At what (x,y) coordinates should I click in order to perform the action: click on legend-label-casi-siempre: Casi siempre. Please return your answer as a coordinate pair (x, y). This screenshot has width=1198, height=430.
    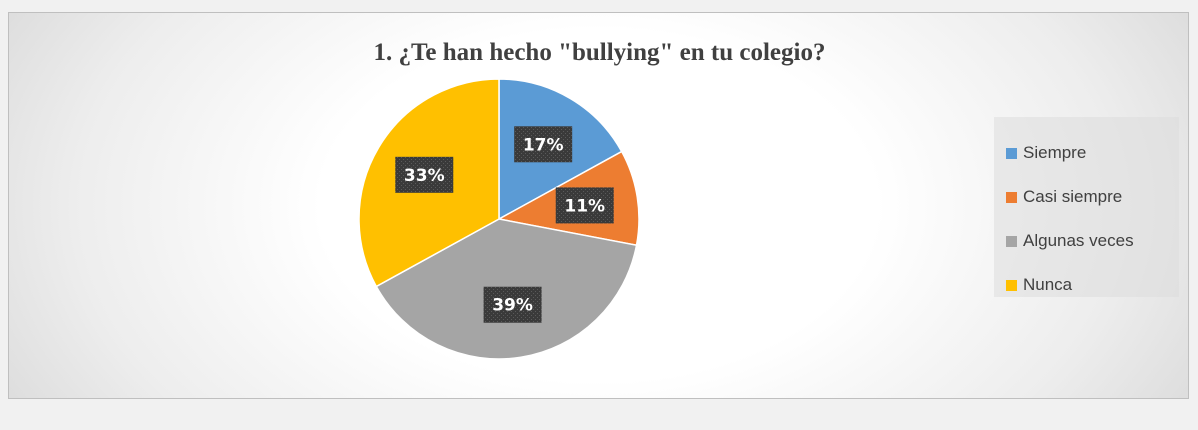
    Looking at the image, I should click on (1073, 196).